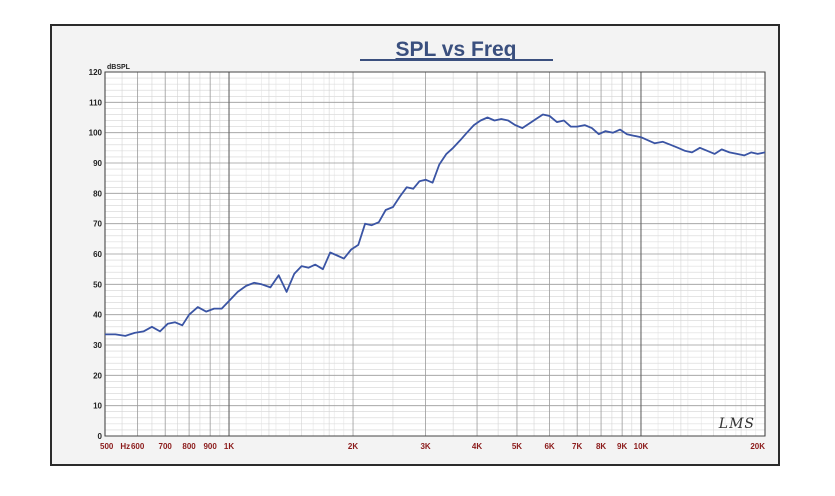  I want to click on y-tick-label: 40, so click(97, 315).